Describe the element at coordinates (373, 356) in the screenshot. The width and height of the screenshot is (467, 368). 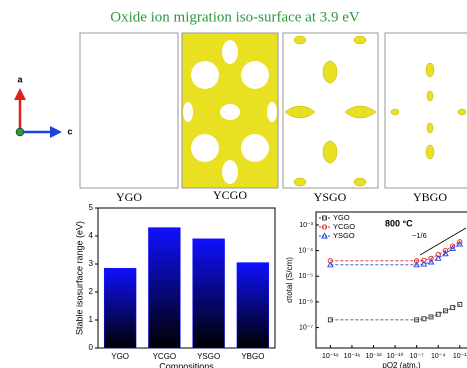
I see `x-tick-label: 10⁻¹³` at that location.